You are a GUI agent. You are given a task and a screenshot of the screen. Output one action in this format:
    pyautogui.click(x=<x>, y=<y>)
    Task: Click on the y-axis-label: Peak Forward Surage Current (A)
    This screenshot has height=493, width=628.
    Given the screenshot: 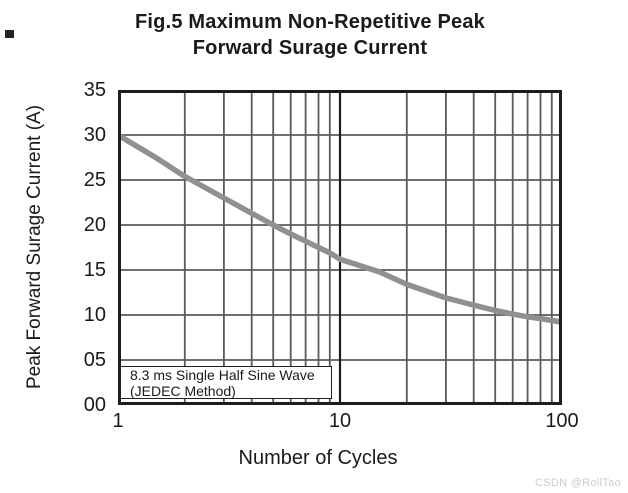 What is the action you would take?
    pyautogui.click(x=34, y=247)
    